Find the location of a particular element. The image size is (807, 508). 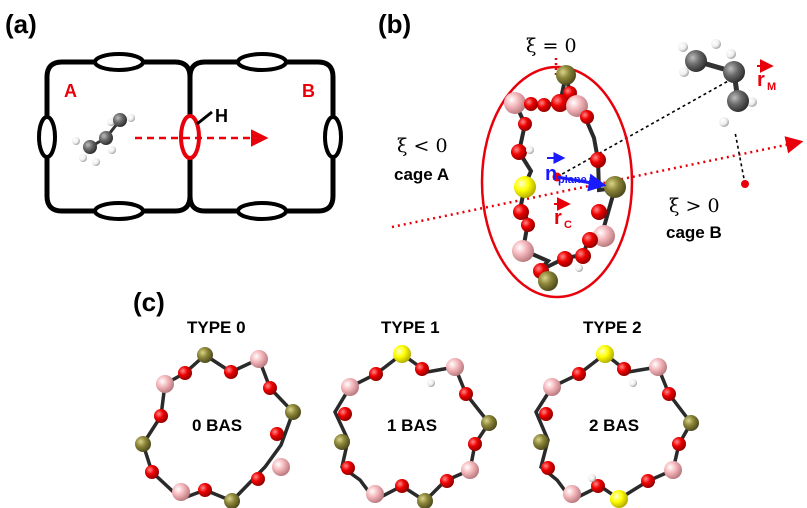

window-b-top is located at coordinates (262, 62).